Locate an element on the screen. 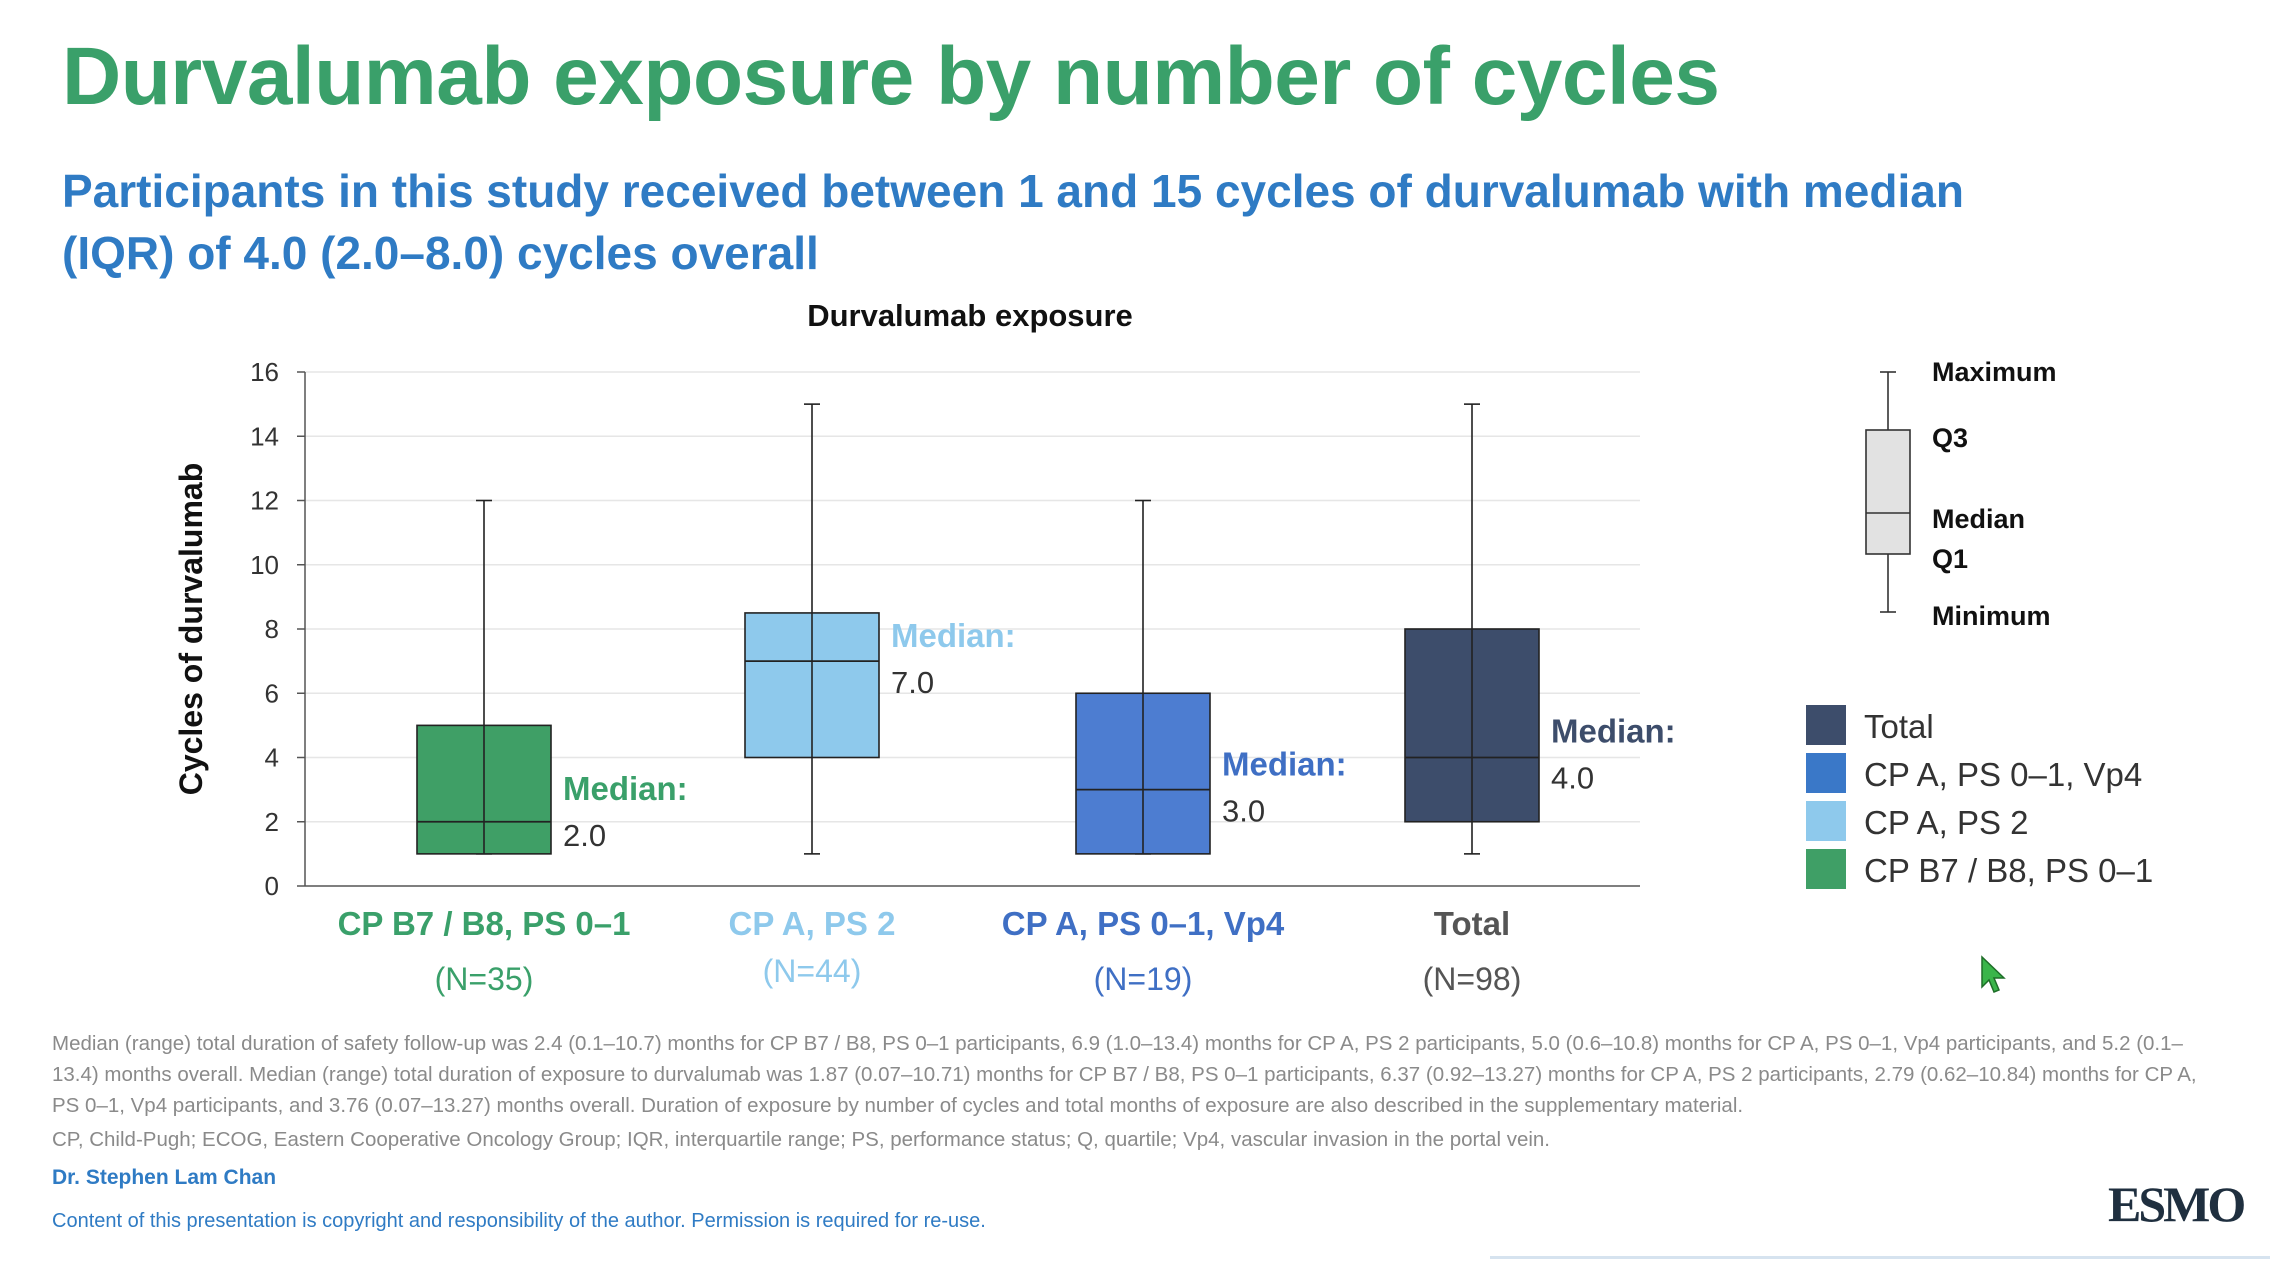 This screenshot has height=1262, width=2290. chart-title: Durvalumab exposure is located at coordinates (970, 315).